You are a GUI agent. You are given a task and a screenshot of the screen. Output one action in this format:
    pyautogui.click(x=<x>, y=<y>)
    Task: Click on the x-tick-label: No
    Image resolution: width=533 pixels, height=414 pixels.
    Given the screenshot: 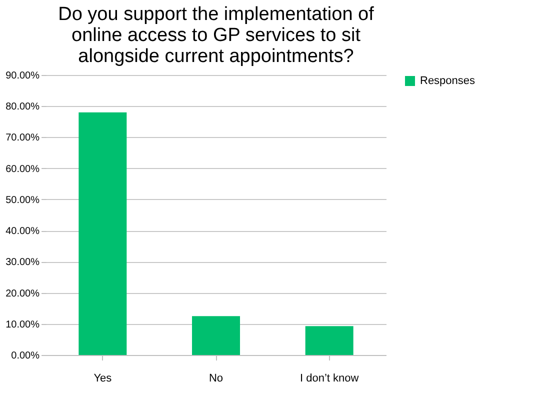 What is the action you would take?
    pyautogui.click(x=216, y=378)
    